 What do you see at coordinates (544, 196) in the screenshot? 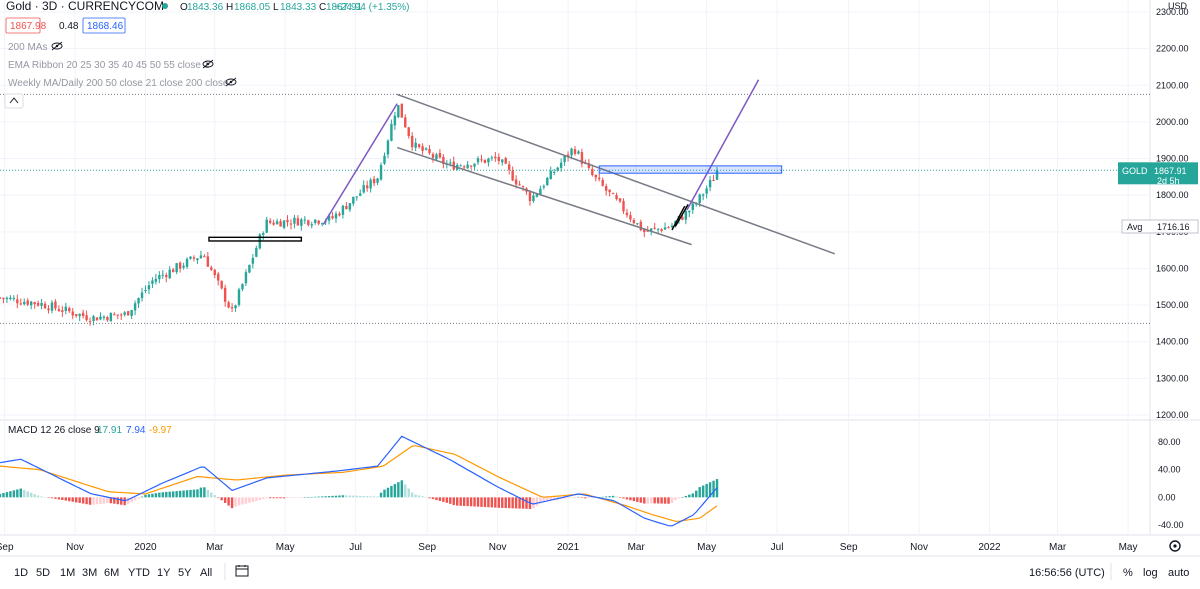
I see `channel-lower-line` at bounding box center [544, 196].